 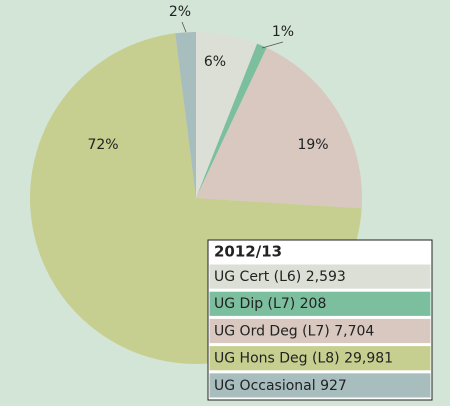 What do you see at coordinates (280, 277) in the screenshot?
I see `legend-label: UG Cert (L6) 2,593` at bounding box center [280, 277].